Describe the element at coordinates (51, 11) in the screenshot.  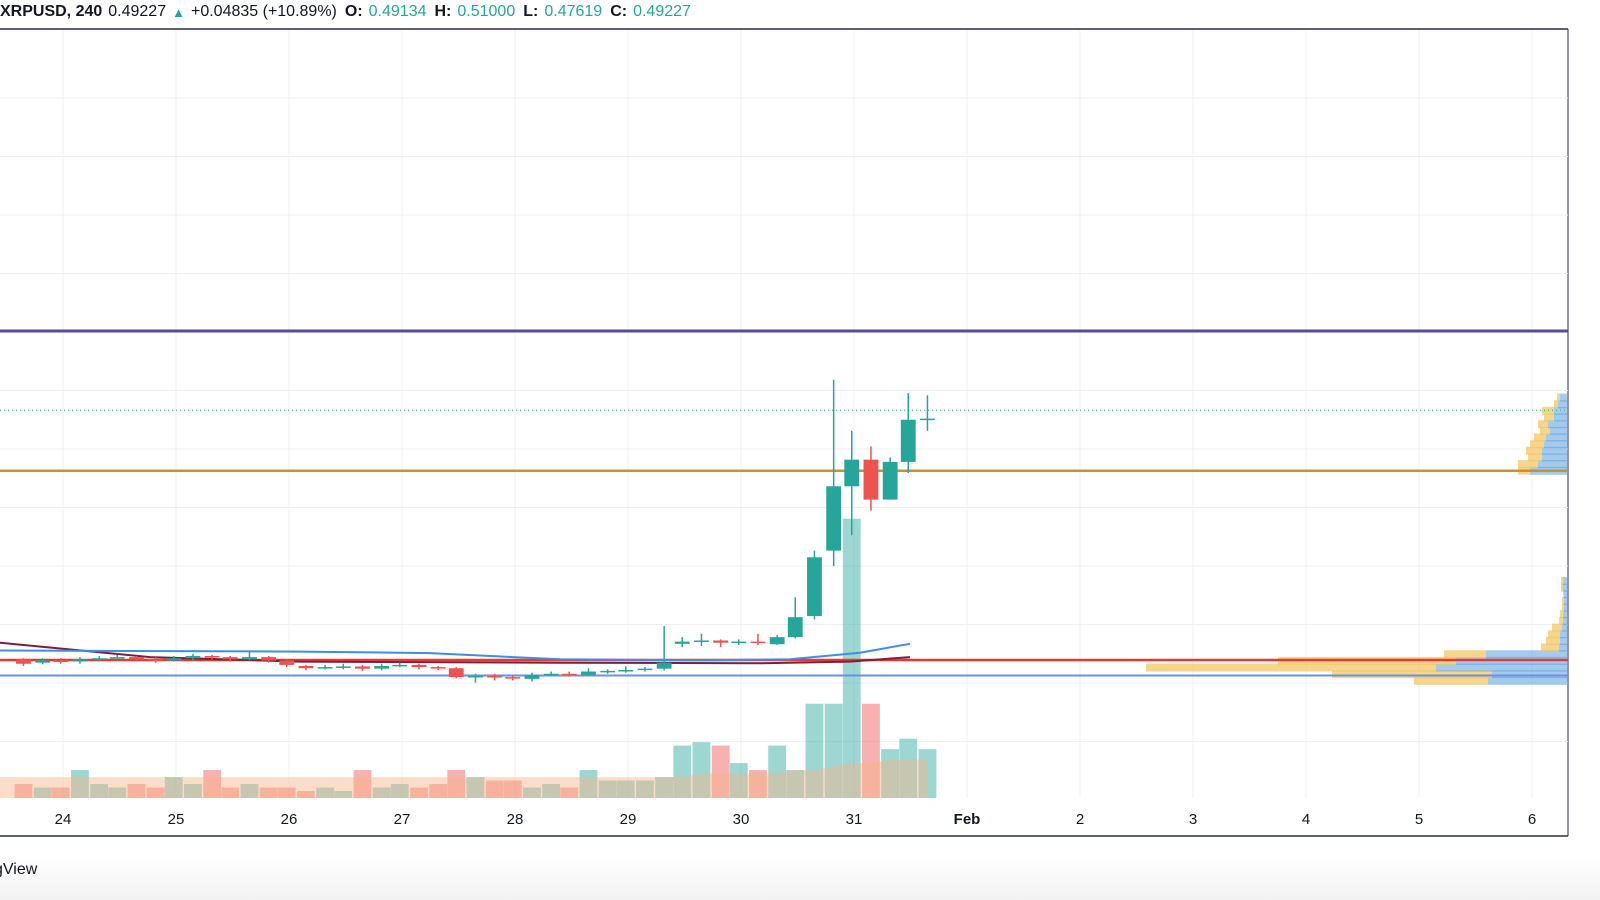
I see `symbol-label: XRPUSD, 240` at that location.